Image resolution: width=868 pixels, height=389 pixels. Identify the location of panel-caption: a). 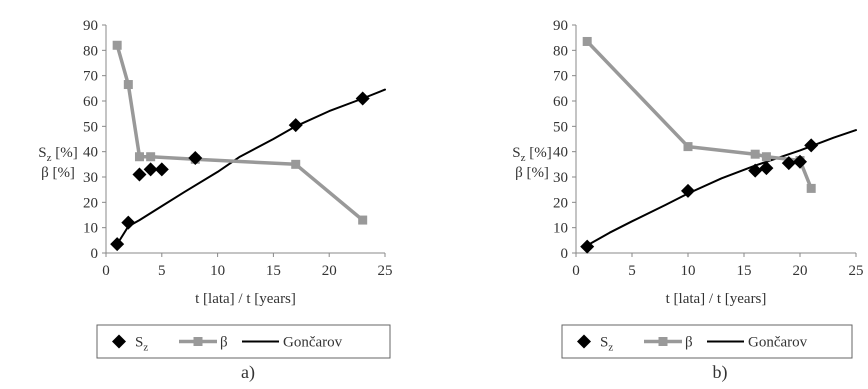
(248, 372).